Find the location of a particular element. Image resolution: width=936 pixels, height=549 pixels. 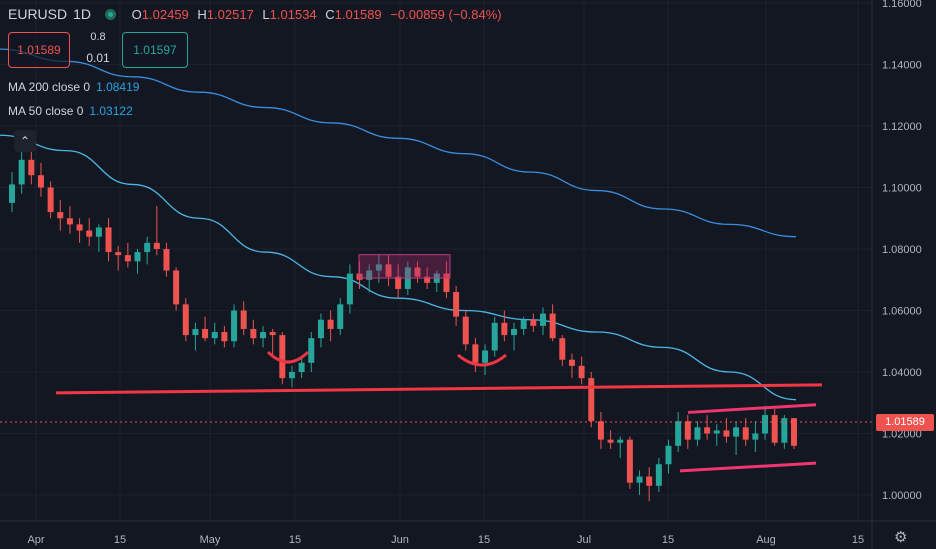

interval-label: 1D is located at coordinates (82, 14).